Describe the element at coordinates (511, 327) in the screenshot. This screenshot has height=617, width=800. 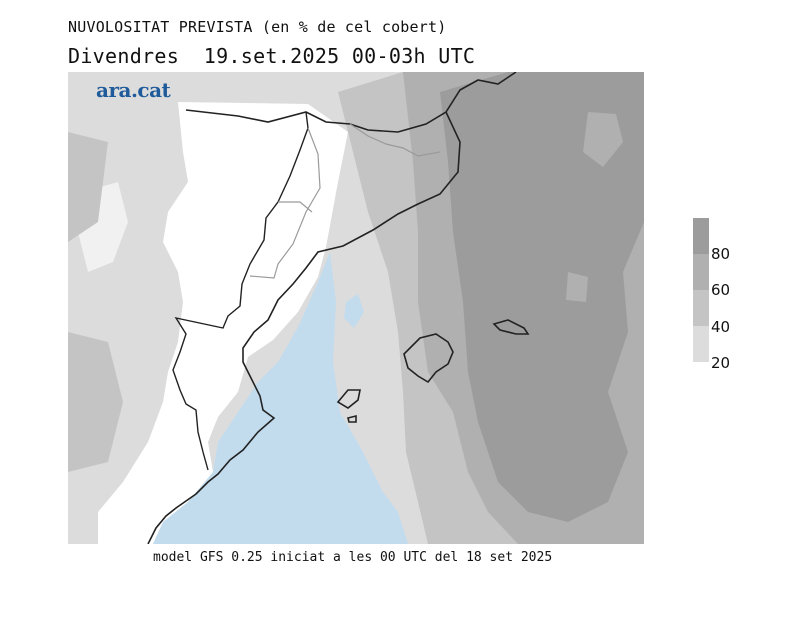
I see `island-menorca` at that location.